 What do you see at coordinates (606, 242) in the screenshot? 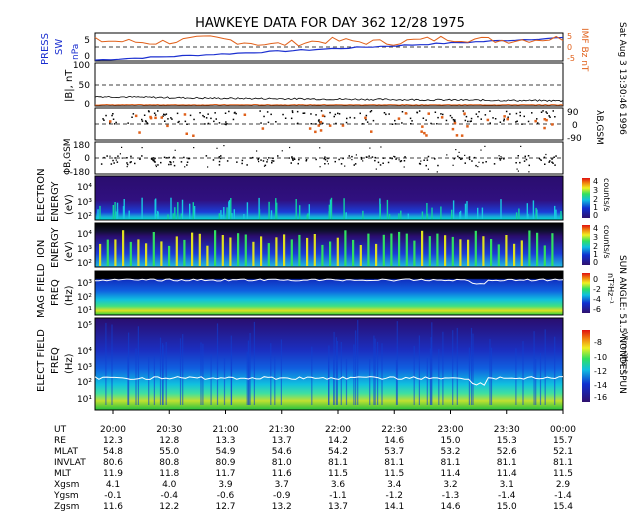
I see `ion-cb-unit: counts/s` at bounding box center [606, 242].